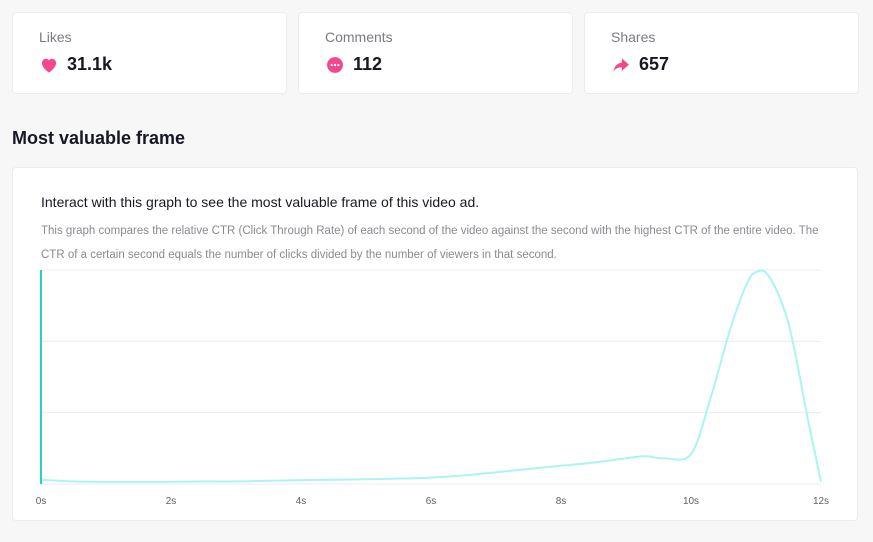  Describe the element at coordinates (691, 501) in the screenshot. I see `x-tick-label: 10s` at that location.